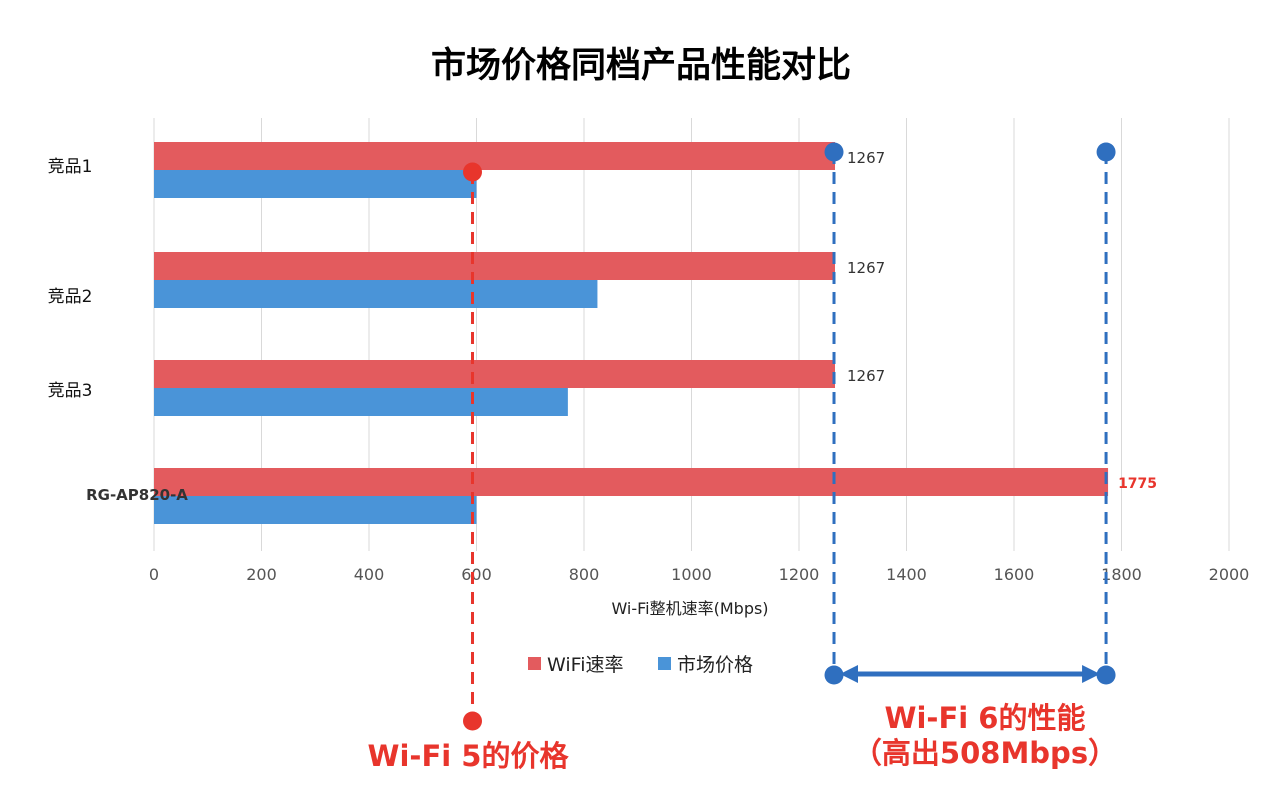 The height and width of the screenshot is (800, 1280). Describe the element at coordinates (849, 674) in the screenshot. I see `arrow-head-left` at that location.